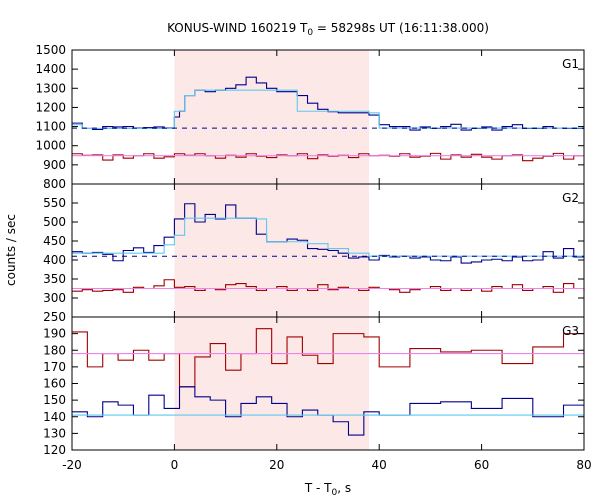 This screenshot has height=504, width=600. Describe the element at coordinates (570, 64) in the screenshot. I see `panel-label: G1` at that location.